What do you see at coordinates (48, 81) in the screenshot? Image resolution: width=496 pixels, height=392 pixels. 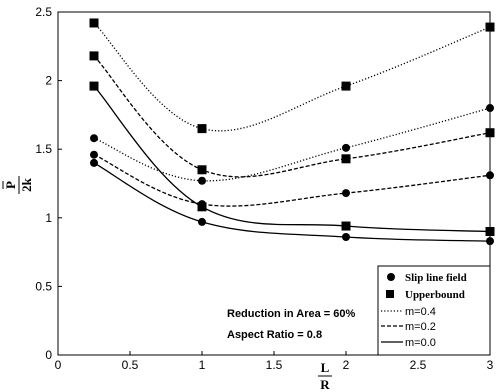 I see `y-tick-label: 2` at bounding box center [48, 81].